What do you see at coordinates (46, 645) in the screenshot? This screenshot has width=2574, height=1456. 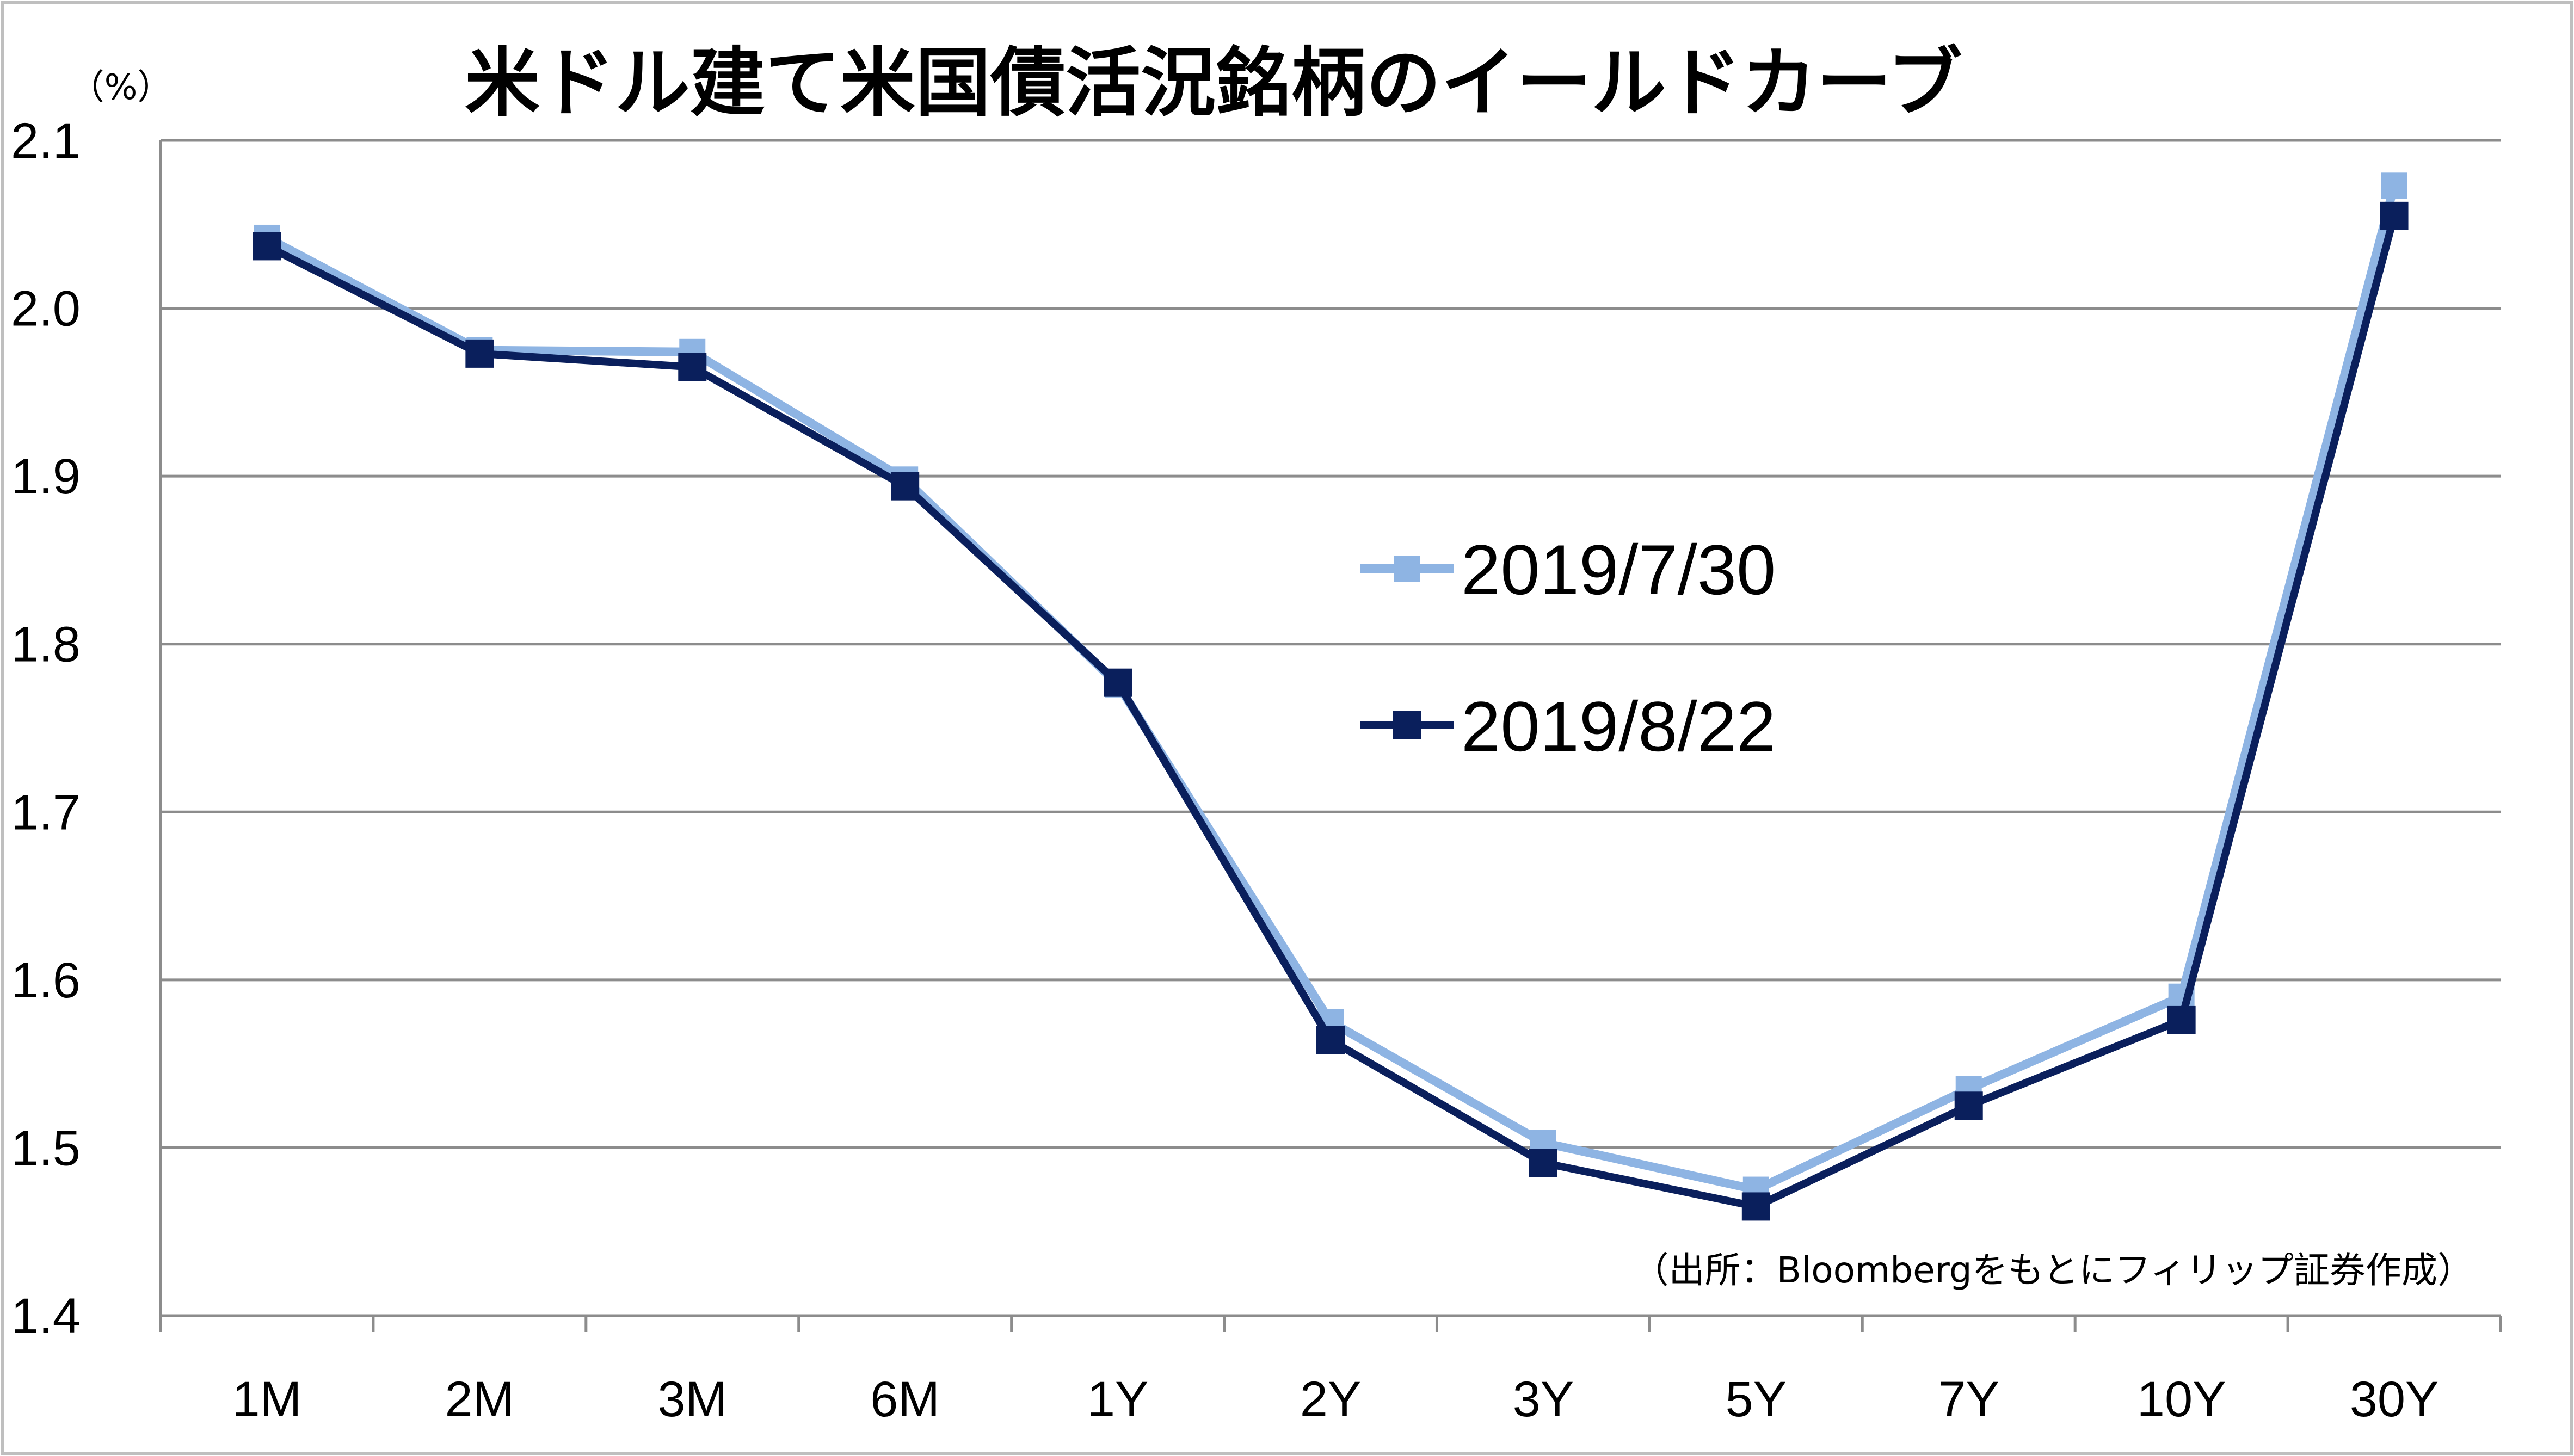 I see `y-tick-label: 1.8` at bounding box center [46, 645].